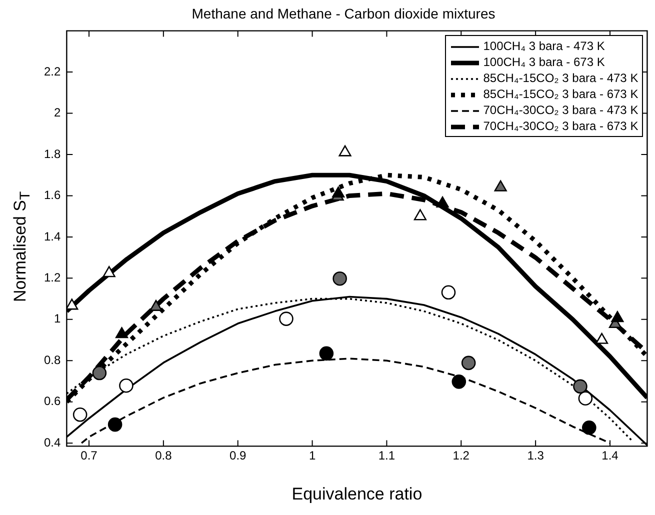  I want to click on legend-label: 100CH₄ 3 bara - 673 K, so click(544, 61).